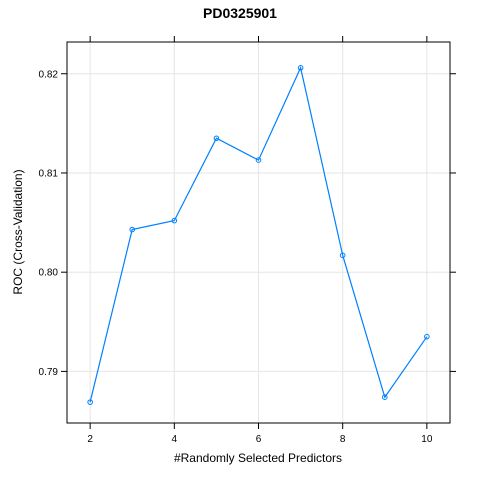  I want to click on x-axis-label: #Randomly Selected Predictors, so click(258, 458).